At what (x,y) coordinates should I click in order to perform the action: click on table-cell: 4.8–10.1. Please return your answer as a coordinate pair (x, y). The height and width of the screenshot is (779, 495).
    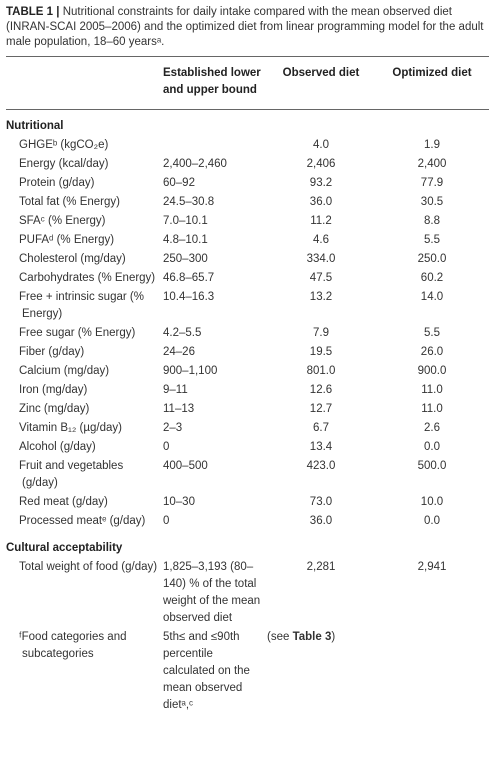
    Looking at the image, I should click on (185, 240).